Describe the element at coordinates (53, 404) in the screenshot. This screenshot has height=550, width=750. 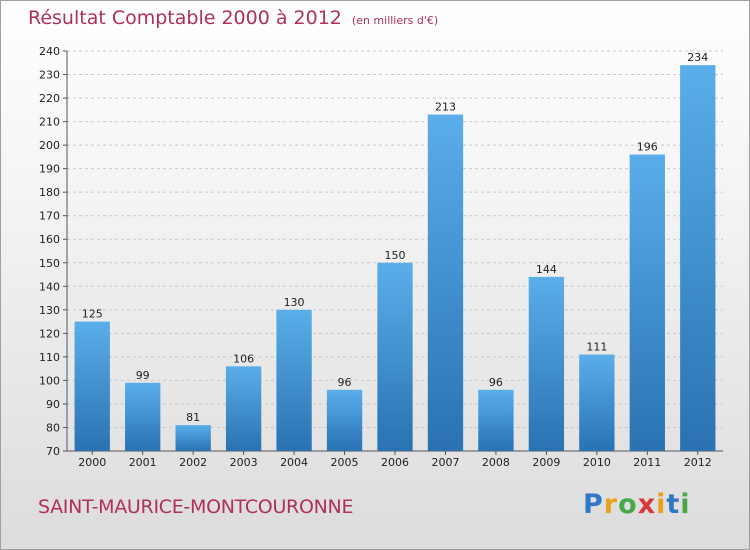
I see `y-tick-label: 90` at that location.